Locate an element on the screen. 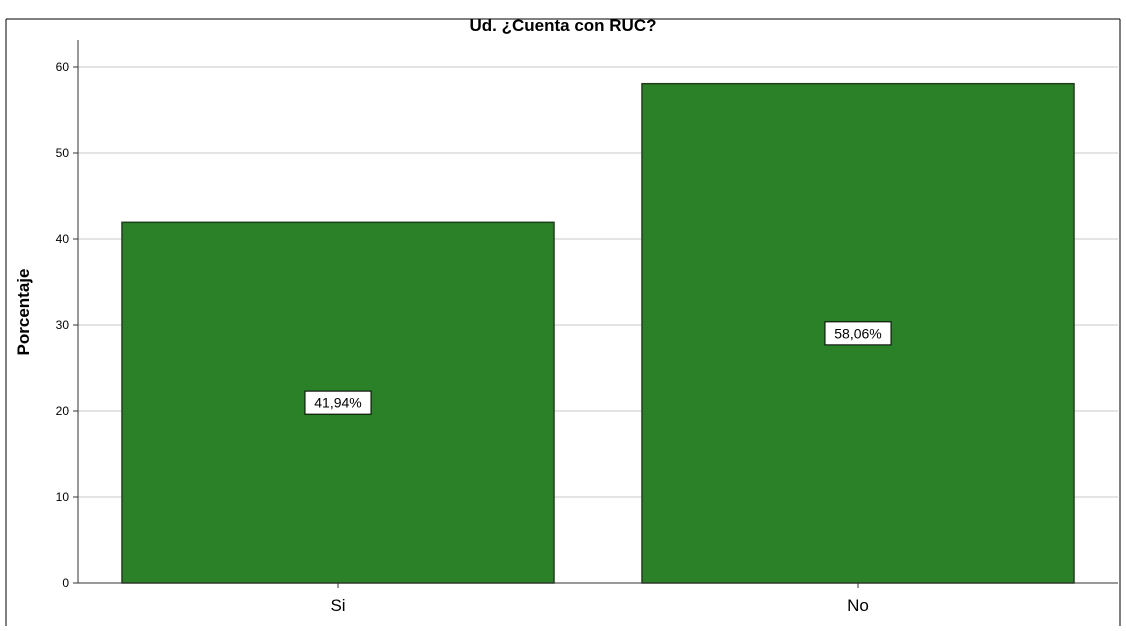 The image size is (1126, 631). y-tick-label: 50 is located at coordinates (63, 153).